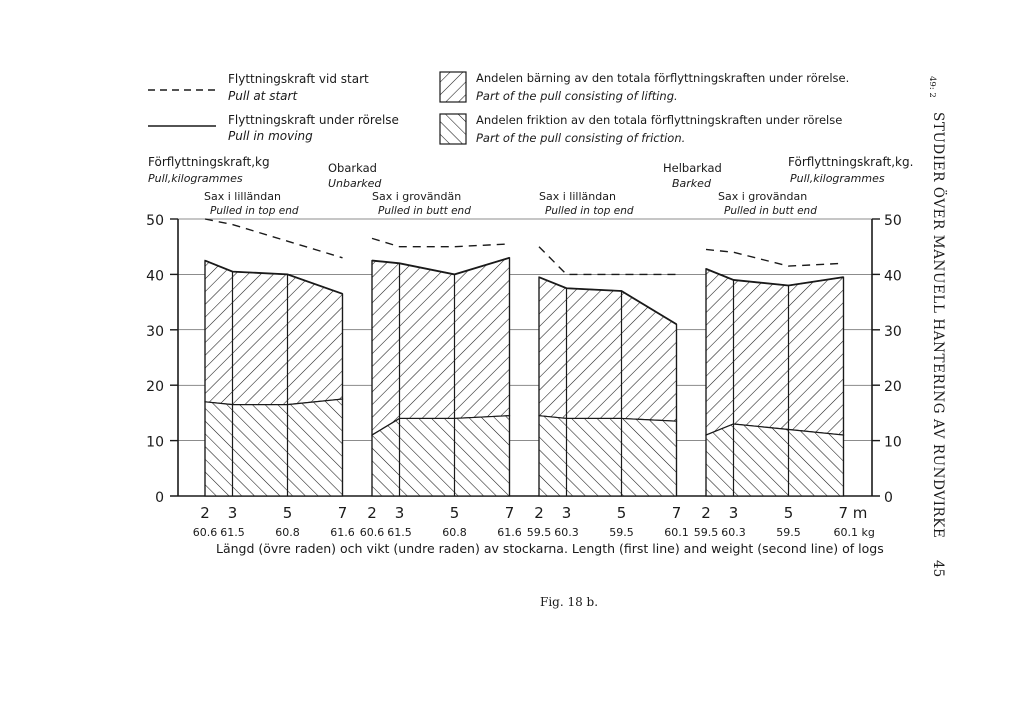  I want to click on x-weight-label: 60.1 kg, so click(854, 532).